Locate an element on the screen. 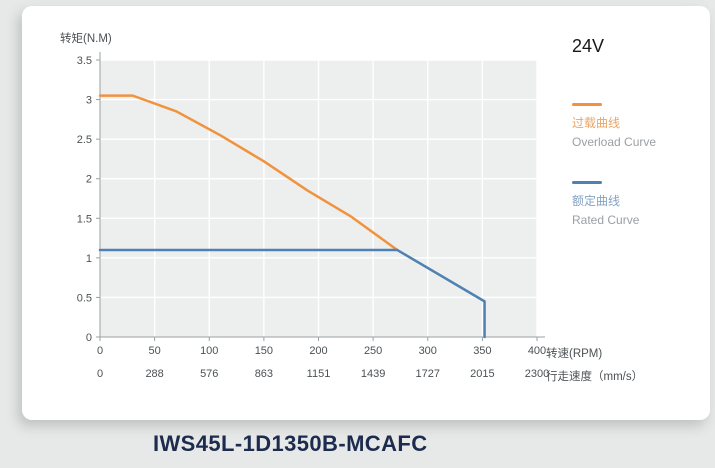  svg-text: 288 is located at coordinates (154, 374).